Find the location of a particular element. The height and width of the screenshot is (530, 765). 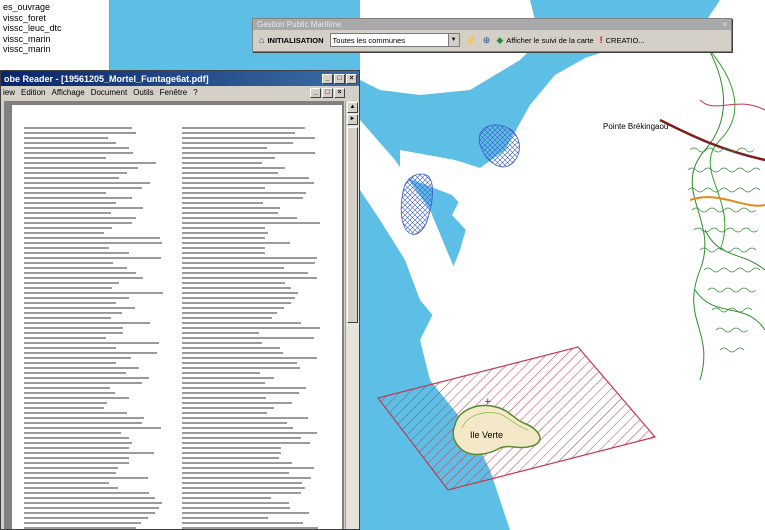

island-ile-verte is located at coordinates (496, 430).